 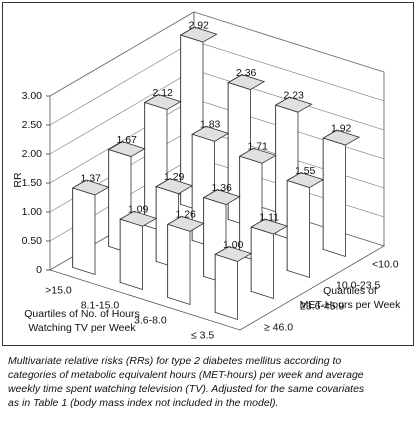 I want to click on x-axis-title: Watching TV per Week, so click(x=82, y=328).